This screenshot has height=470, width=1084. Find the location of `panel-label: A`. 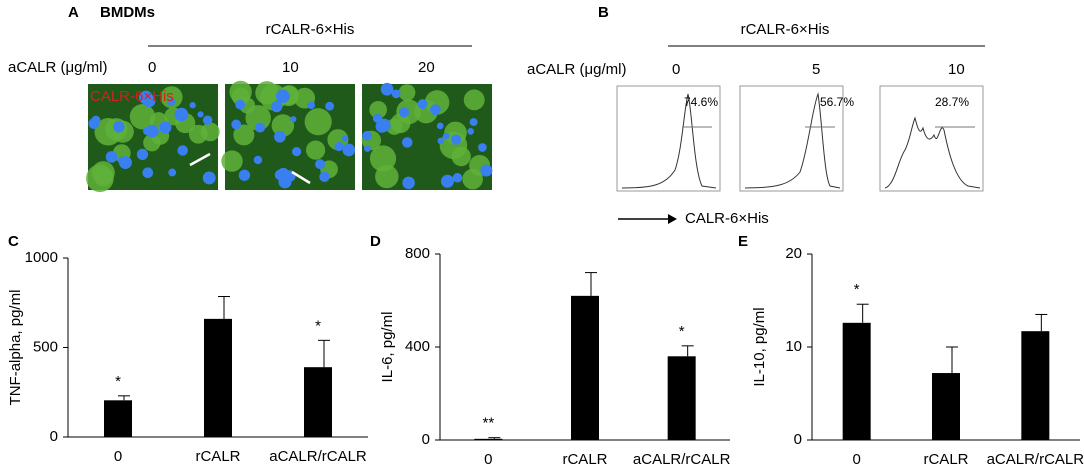

panel-label: A is located at coordinates (73, 12).